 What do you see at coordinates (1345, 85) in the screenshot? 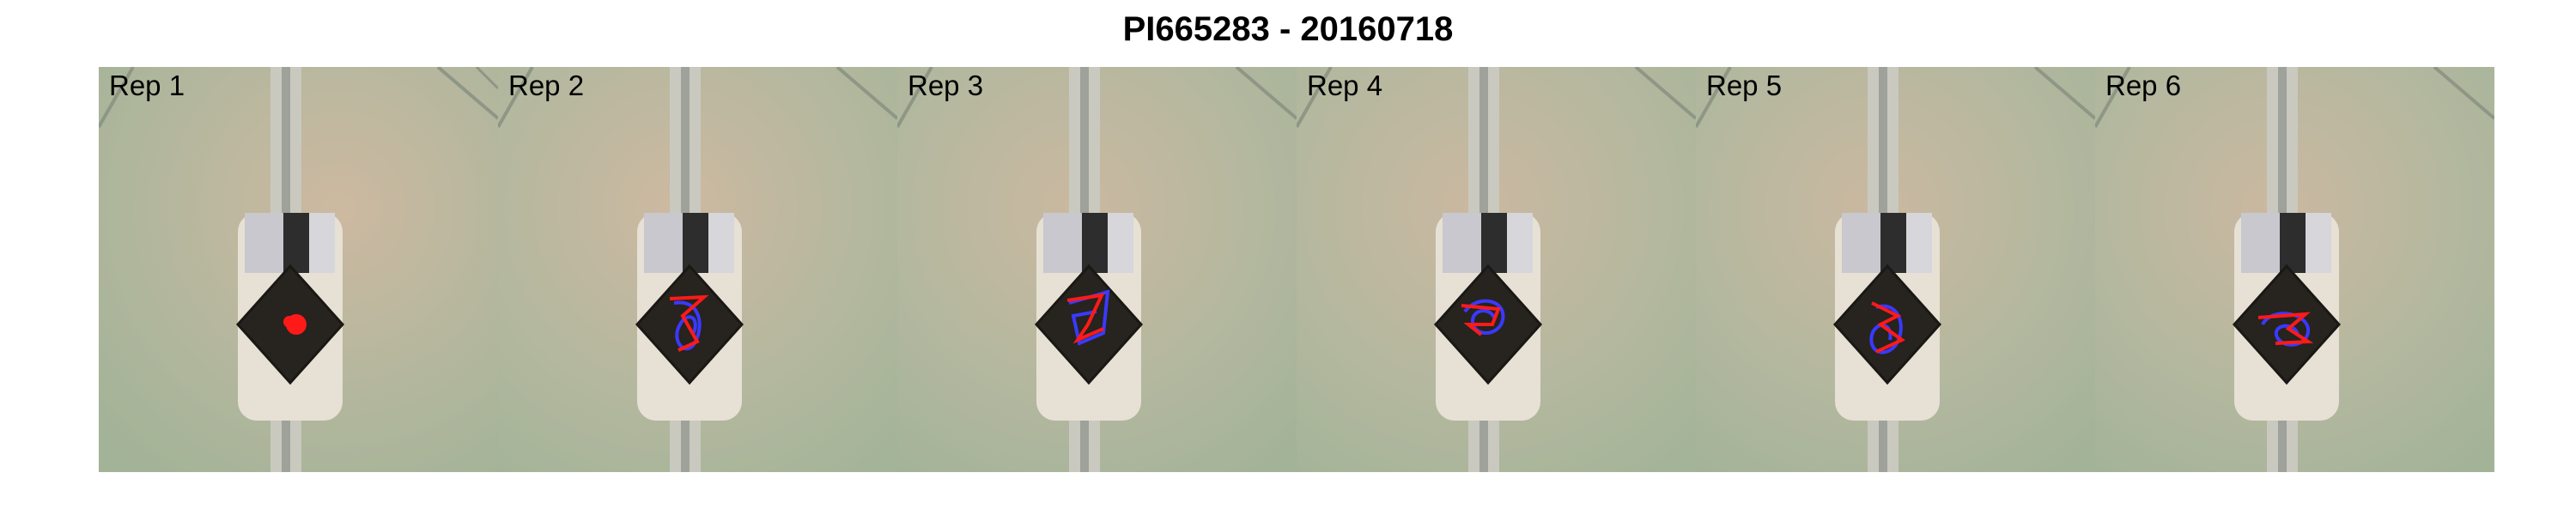
I see `rep-label: Rep 4` at bounding box center [1345, 85].